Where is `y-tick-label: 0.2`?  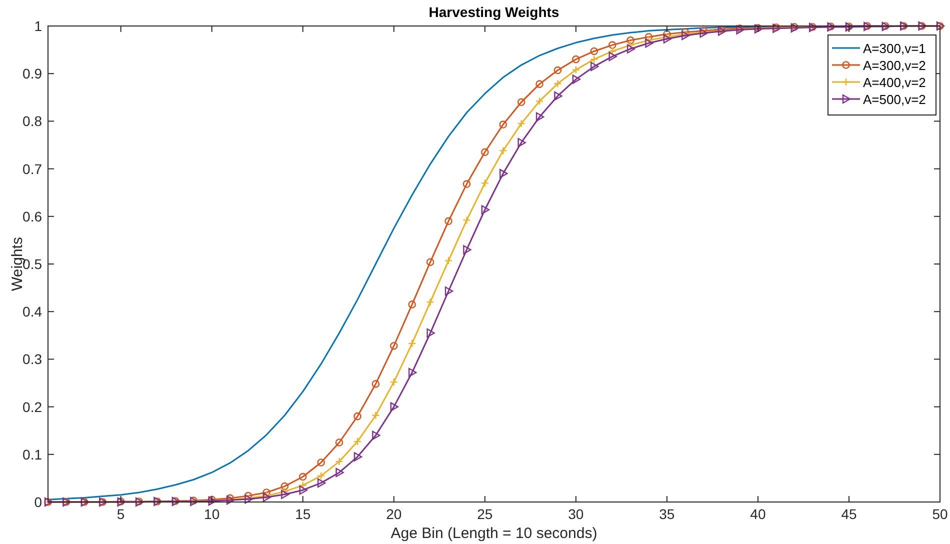 y-tick-label: 0.2 is located at coordinates (32, 406).